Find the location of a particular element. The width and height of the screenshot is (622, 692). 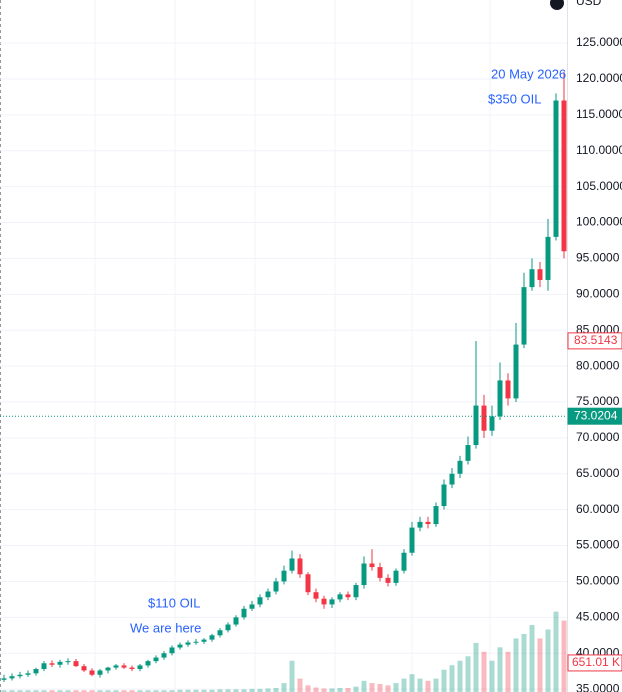

annotation: $110 OIL is located at coordinates (174, 602).